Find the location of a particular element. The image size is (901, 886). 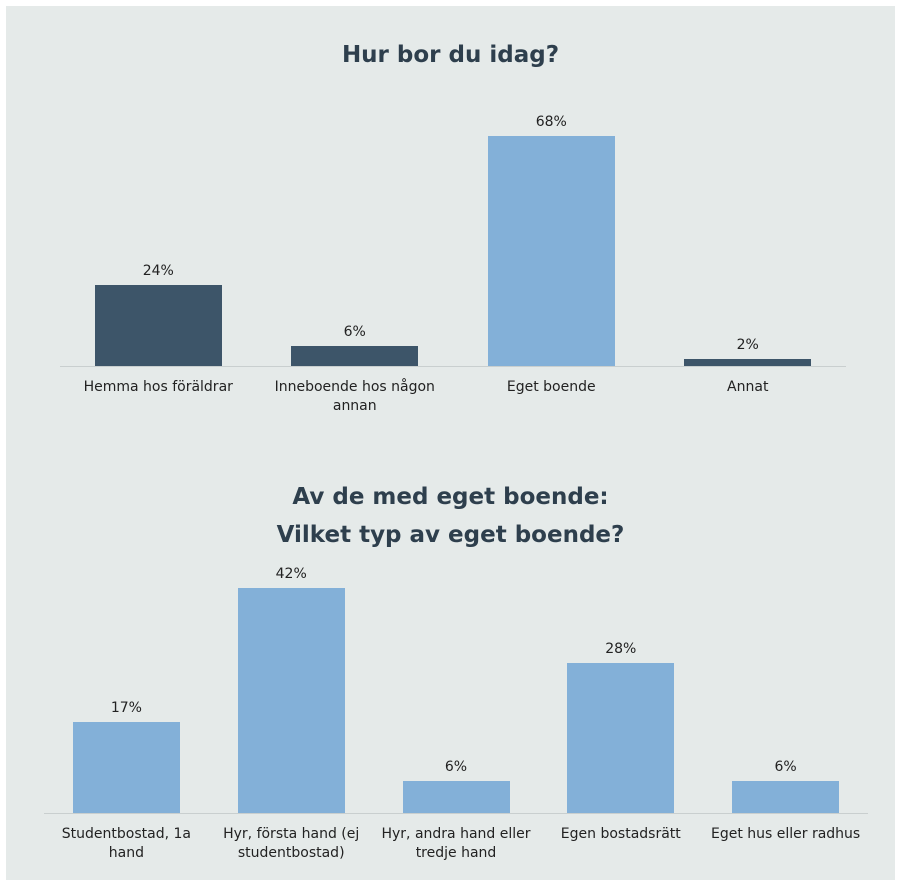

category-label: Hemma hos föräldrar is located at coordinates (158, 387).